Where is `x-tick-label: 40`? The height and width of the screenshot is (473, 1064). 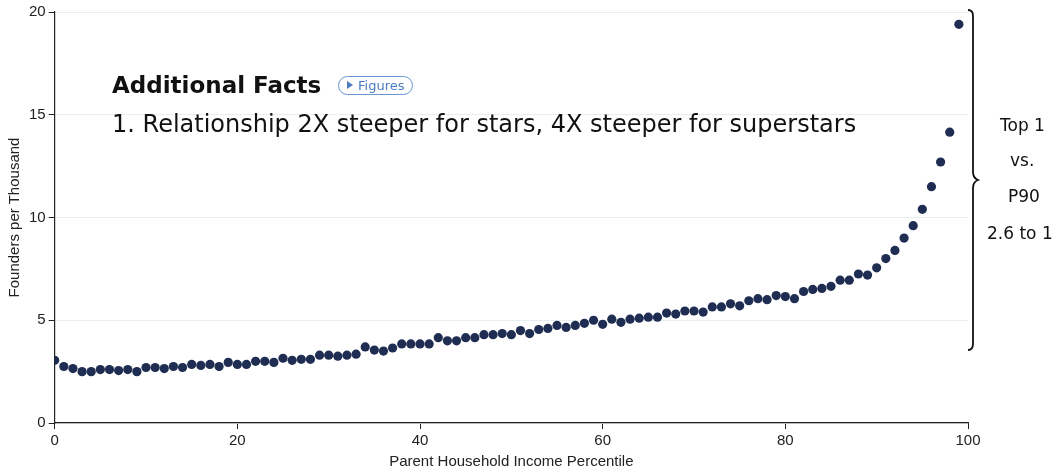
x-tick-label: 40 is located at coordinates (420, 440).